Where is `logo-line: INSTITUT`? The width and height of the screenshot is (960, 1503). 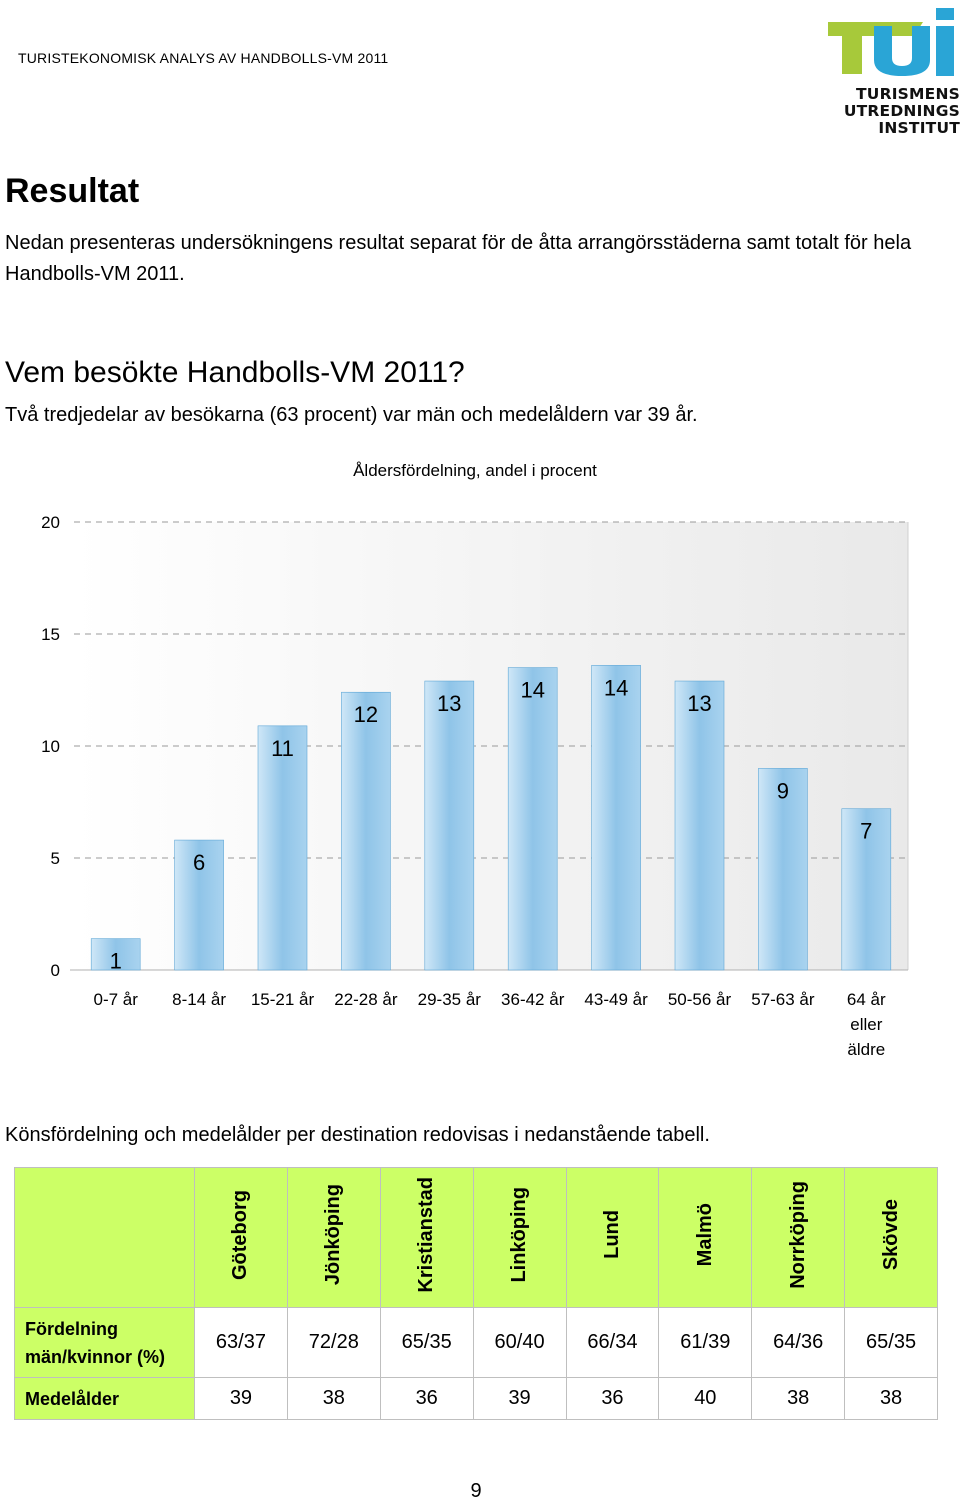
logo-line: INSTITUT is located at coordinates (919, 128).